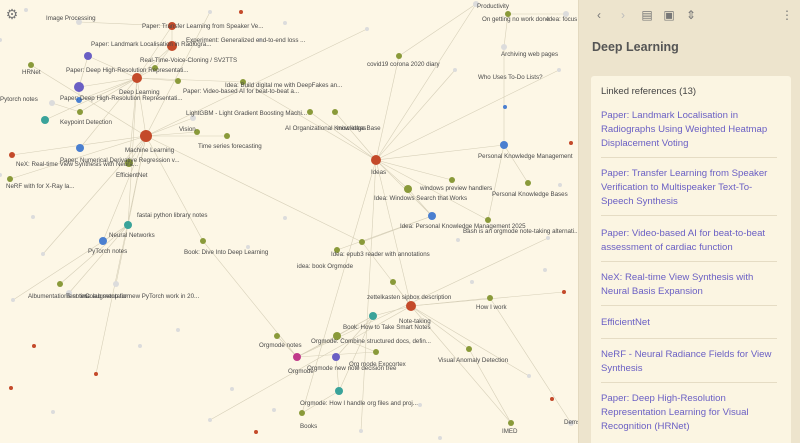 Image resolution: width=800 pixels, height=443 pixels. I want to click on chevron-right-icon: ›, so click(623, 15).